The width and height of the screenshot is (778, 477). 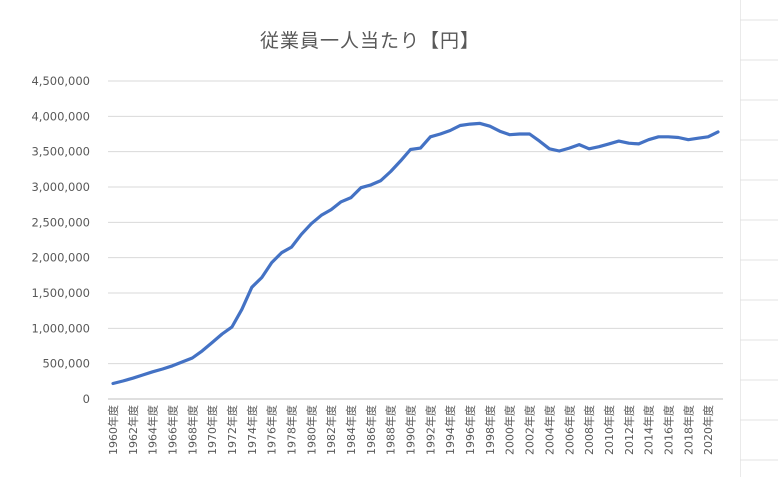 What do you see at coordinates (86, 399) in the screenshot?
I see `y-tick-label: 0` at bounding box center [86, 399].